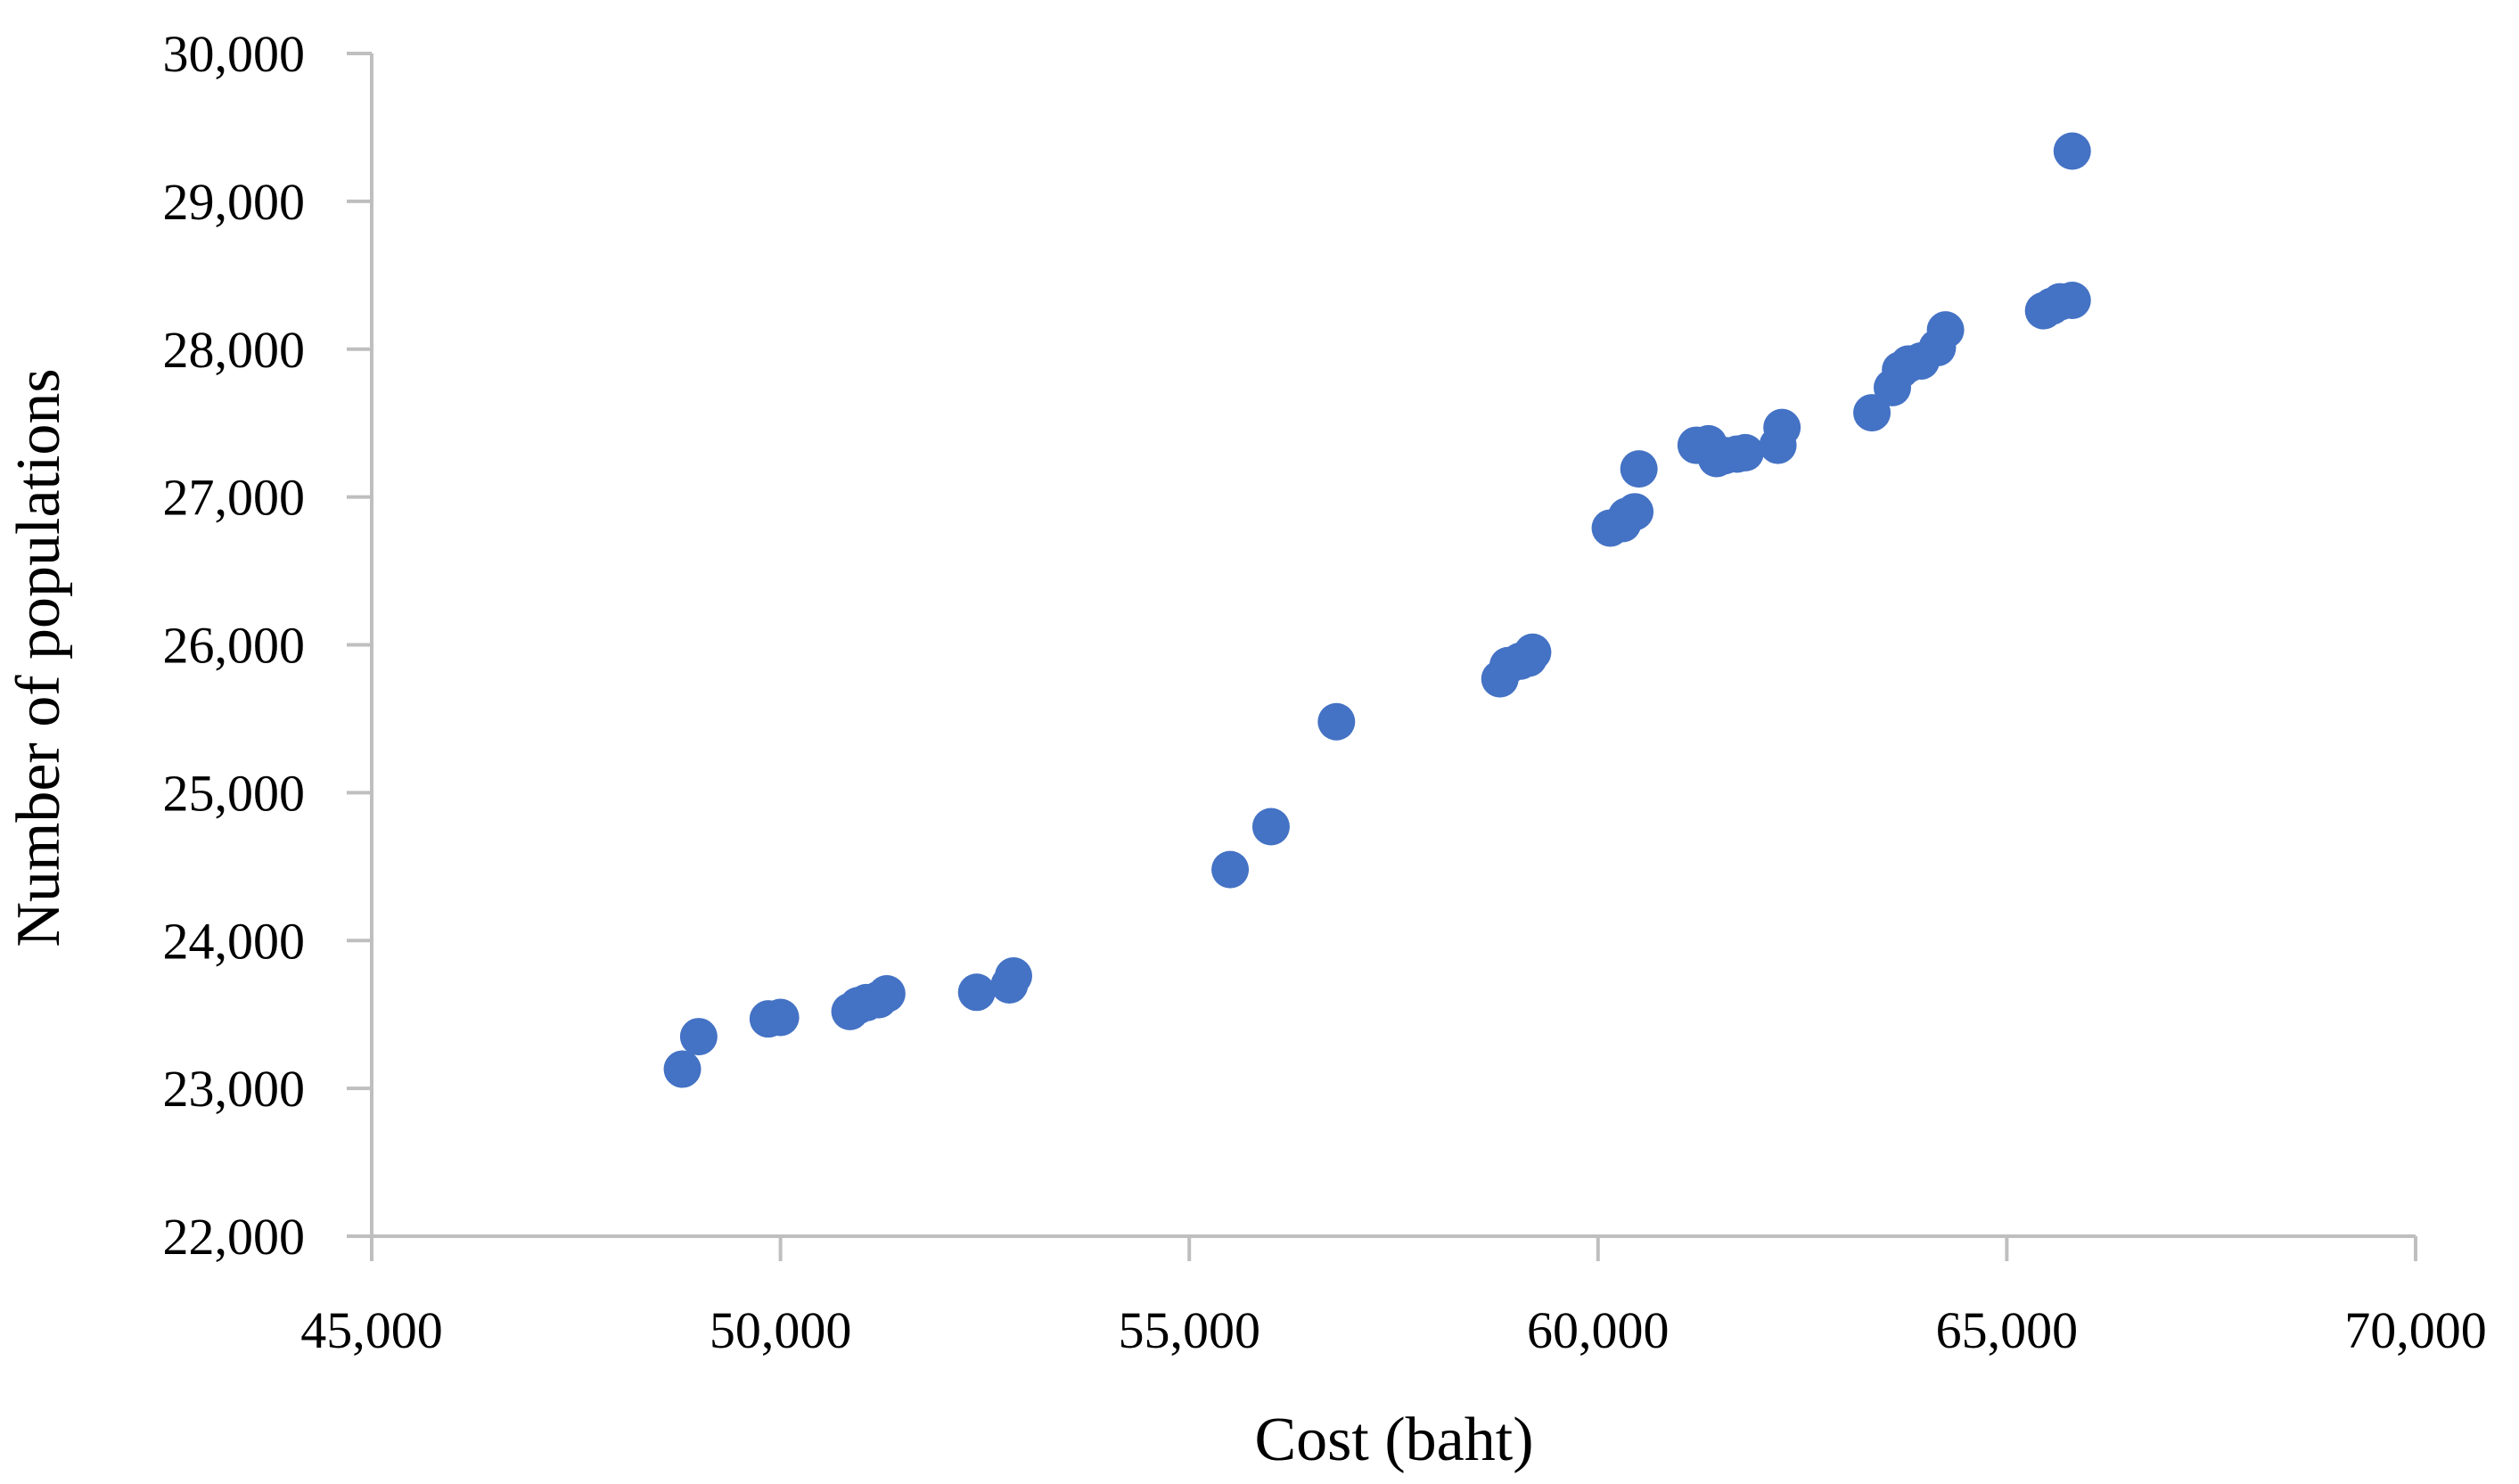 This screenshot has height=1484, width=2519. Describe the element at coordinates (781, 1330) in the screenshot. I see `x-tick-label: 50,000` at that location.